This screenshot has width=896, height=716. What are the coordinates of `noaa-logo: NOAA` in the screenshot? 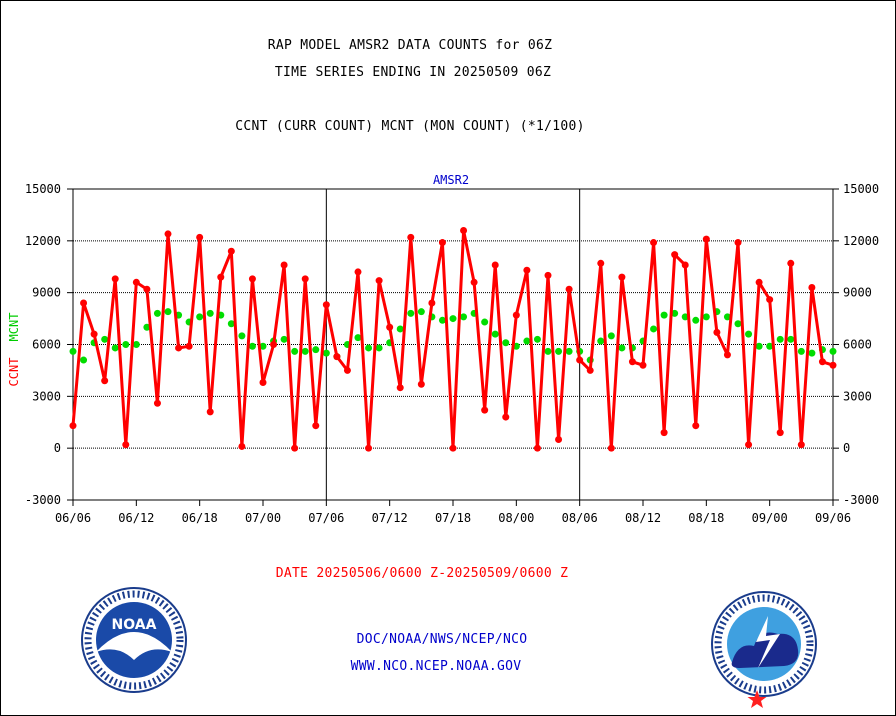 It's located at (134, 640).